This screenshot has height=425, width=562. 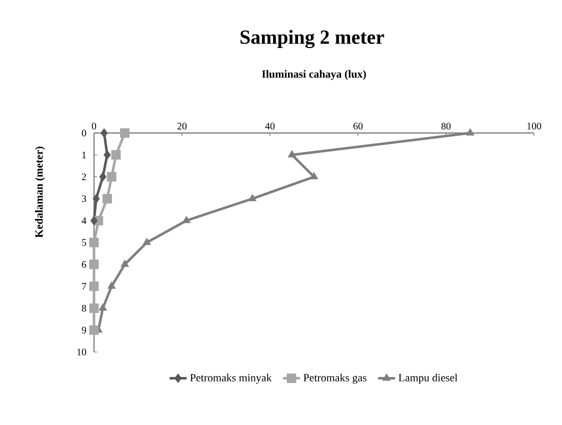 I want to click on legend-label: Lampu diesel, so click(x=428, y=379).